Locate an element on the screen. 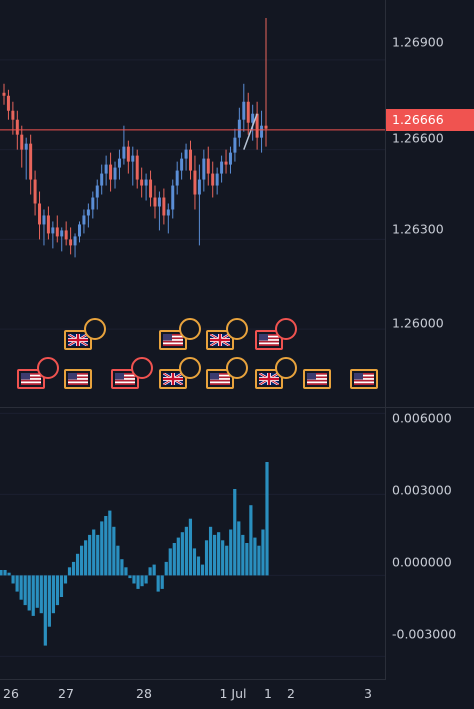 The width and height of the screenshot is (474, 709). time-tick-label: 28 is located at coordinates (144, 693).